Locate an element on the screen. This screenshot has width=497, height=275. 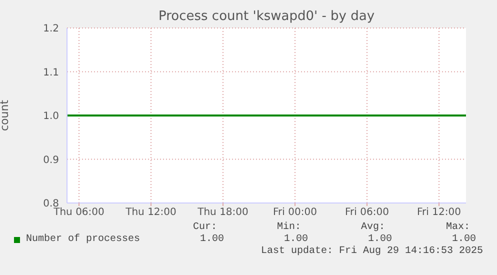
y-axis-title: count is located at coordinates (5, 115).